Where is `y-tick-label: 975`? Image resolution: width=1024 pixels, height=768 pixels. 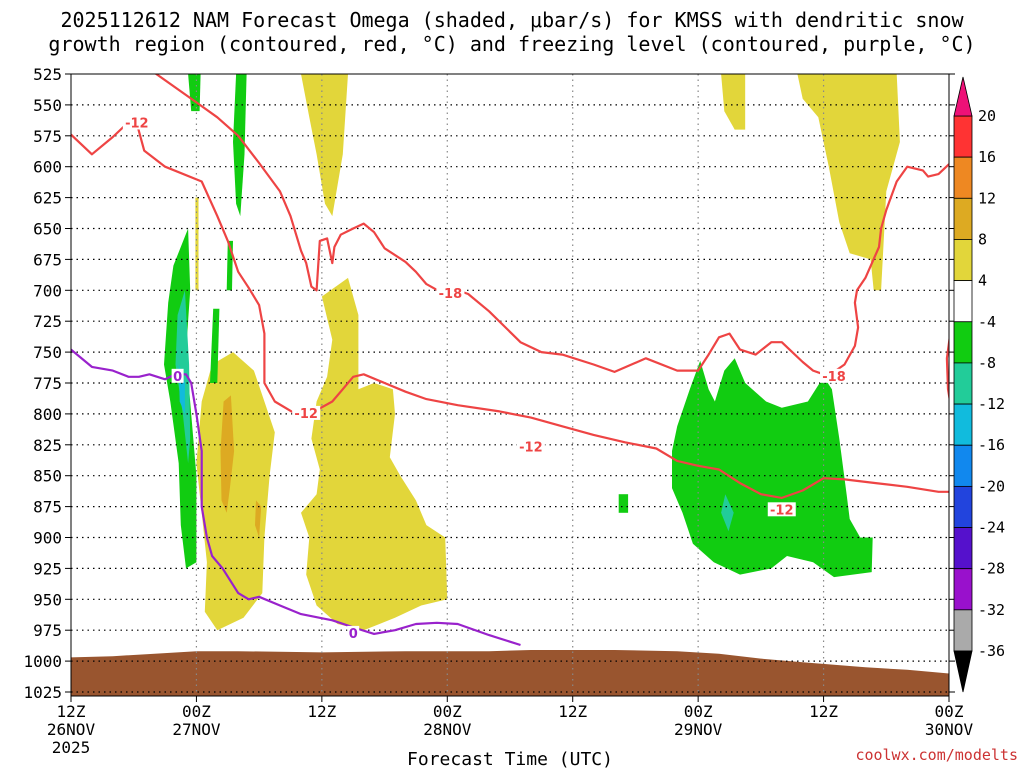
y-tick-label: 975 is located at coordinates (47, 630).